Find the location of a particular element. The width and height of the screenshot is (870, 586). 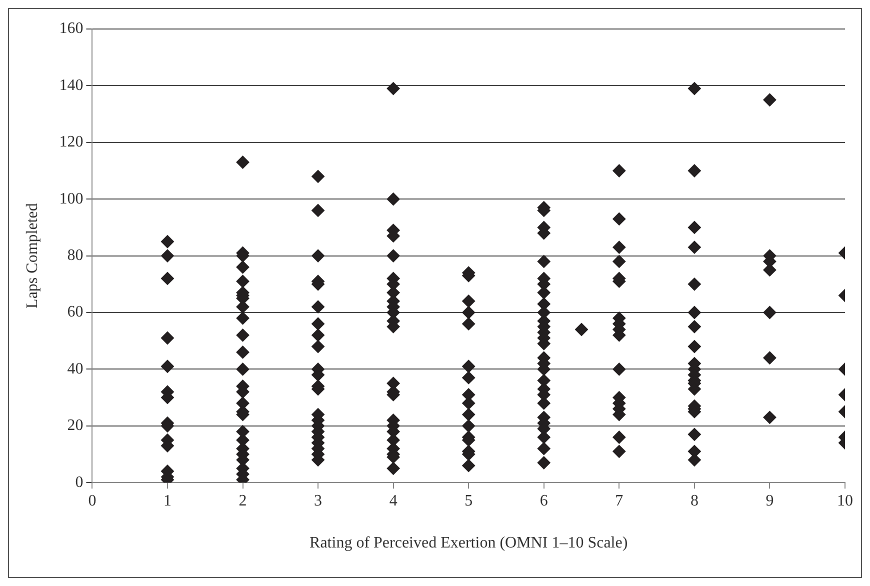

y-tick-label: 20 is located at coordinates (75, 425).